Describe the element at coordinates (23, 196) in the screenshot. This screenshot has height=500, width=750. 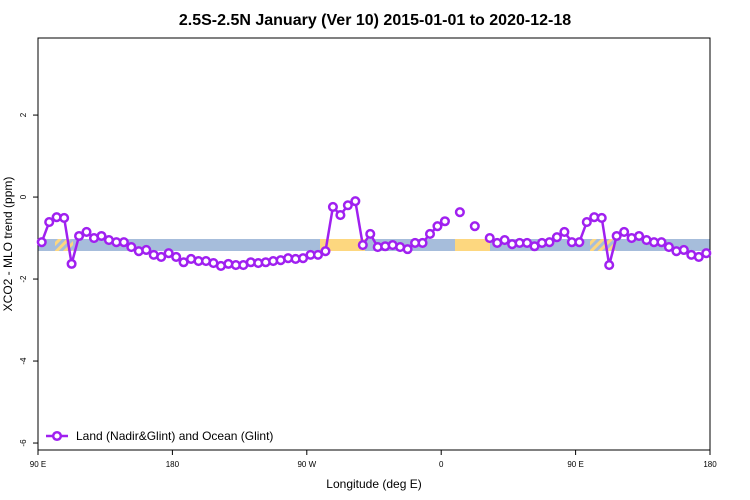
I see `y-tick-label: 0` at that location.